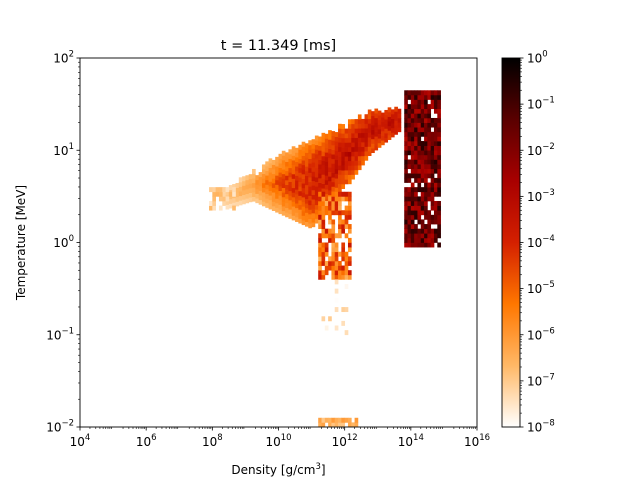 Image resolution: width=640 pixels, height=480 pixels. What do you see at coordinates (541, 196) in the screenshot?
I see `colorbar-tick-label: 10⁻³` at bounding box center [541, 196].